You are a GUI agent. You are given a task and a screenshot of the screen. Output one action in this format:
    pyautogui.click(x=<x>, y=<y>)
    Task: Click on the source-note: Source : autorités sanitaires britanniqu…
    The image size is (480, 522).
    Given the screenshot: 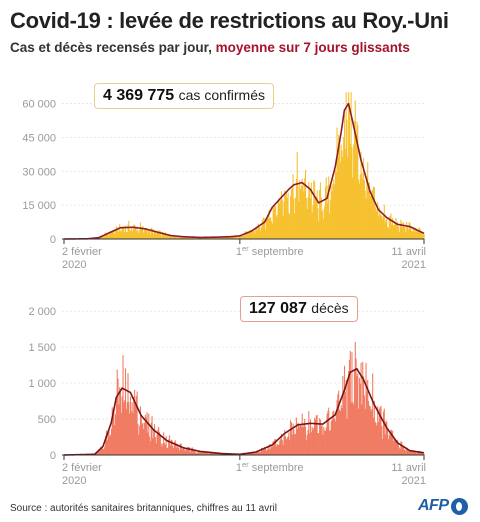 What is the action you would take?
    pyautogui.click(x=143, y=508)
    